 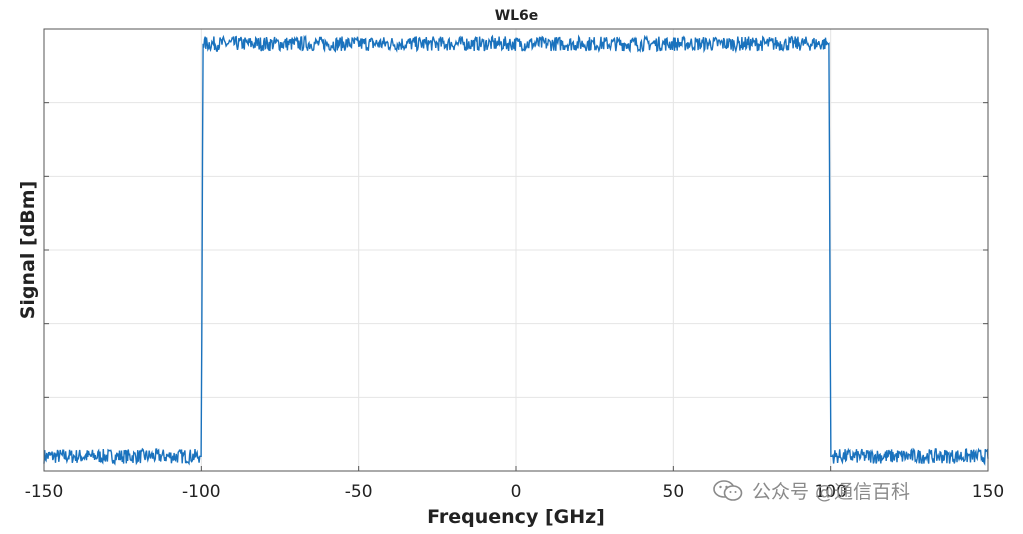 I want to click on chart-title: WL6e, so click(x=516, y=16).